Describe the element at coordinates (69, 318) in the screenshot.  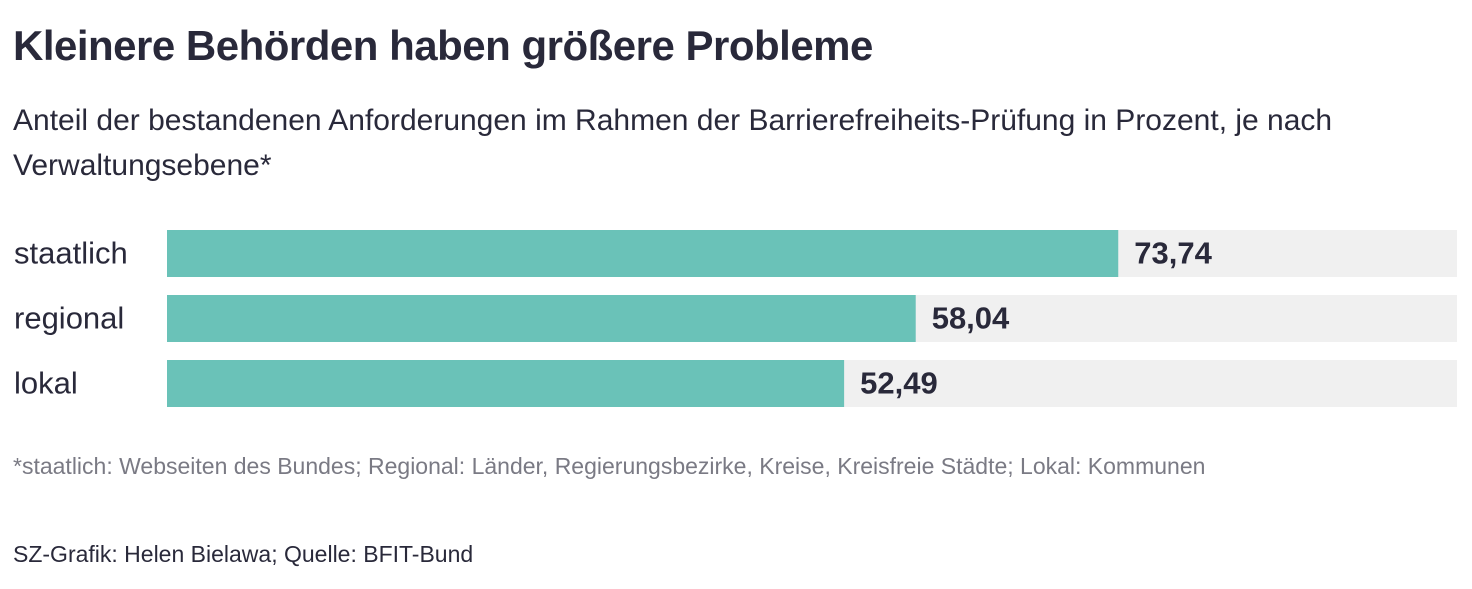
I see `category-label: regional` at that location.